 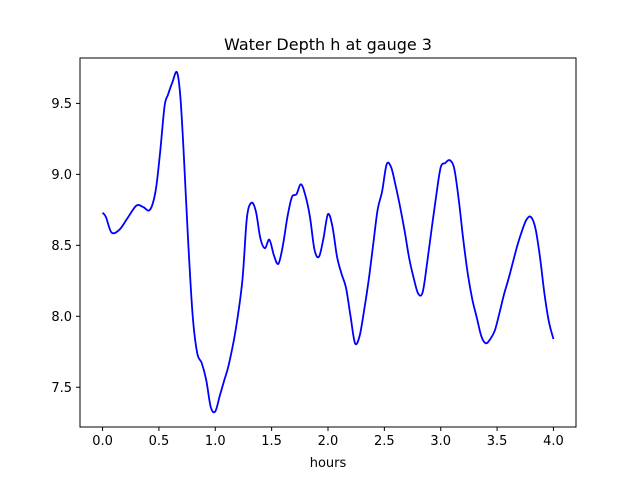 I want to click on y-tick-label: 7.5, so click(x=61, y=388).